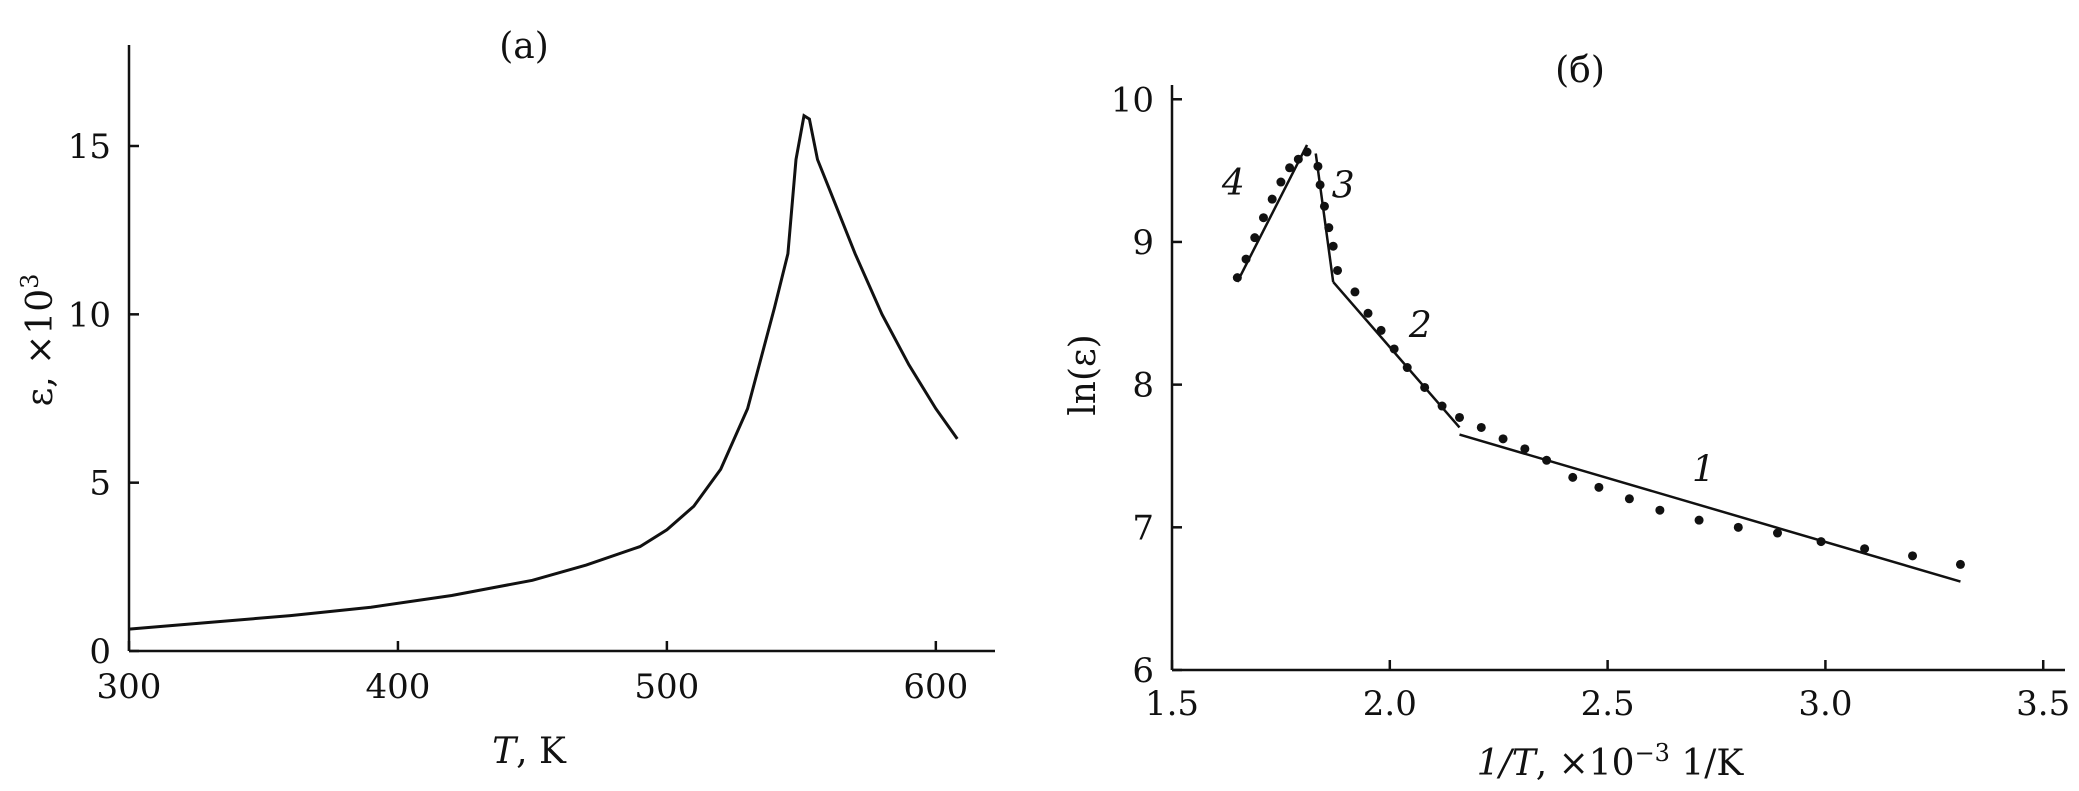 The width and height of the screenshot is (2079, 791). What do you see at coordinates (1825, 704) in the screenshot?
I see `panel-b-x-tick-label: 3.0` at bounding box center [1825, 704].